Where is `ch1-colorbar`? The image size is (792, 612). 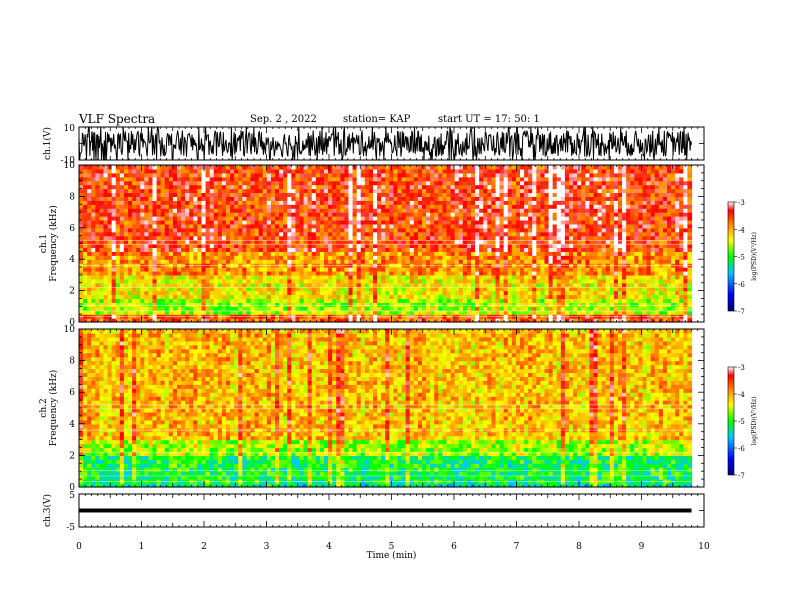
ch1-colorbar is located at coordinates (731, 256).